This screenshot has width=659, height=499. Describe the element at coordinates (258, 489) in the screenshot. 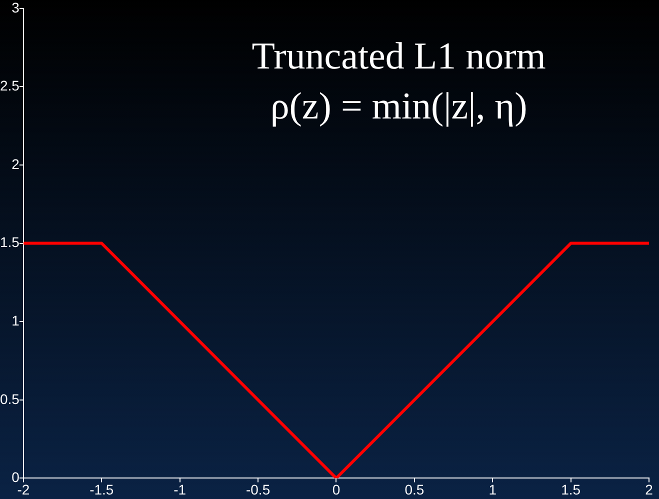

I see `x-tick-label: -0.5` at that location.